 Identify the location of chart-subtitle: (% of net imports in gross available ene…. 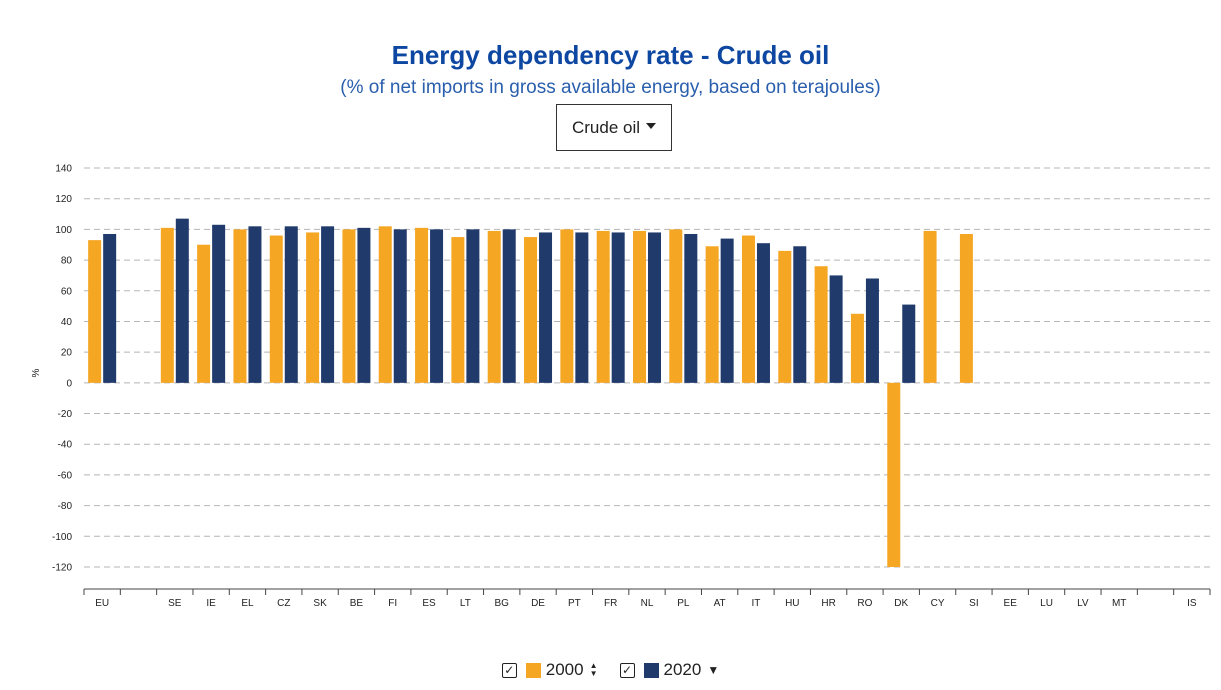
(610, 87).